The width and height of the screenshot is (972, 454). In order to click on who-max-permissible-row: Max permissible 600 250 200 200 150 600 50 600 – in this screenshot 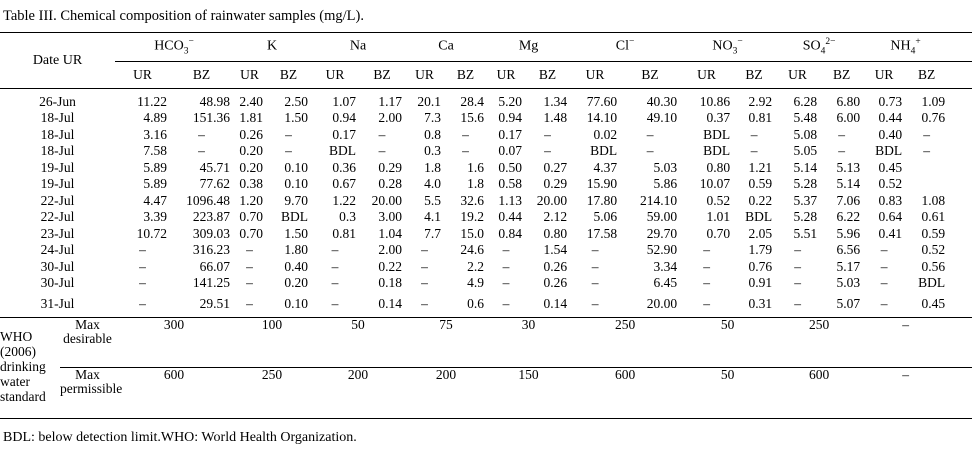, I will do `click(486, 392)`.